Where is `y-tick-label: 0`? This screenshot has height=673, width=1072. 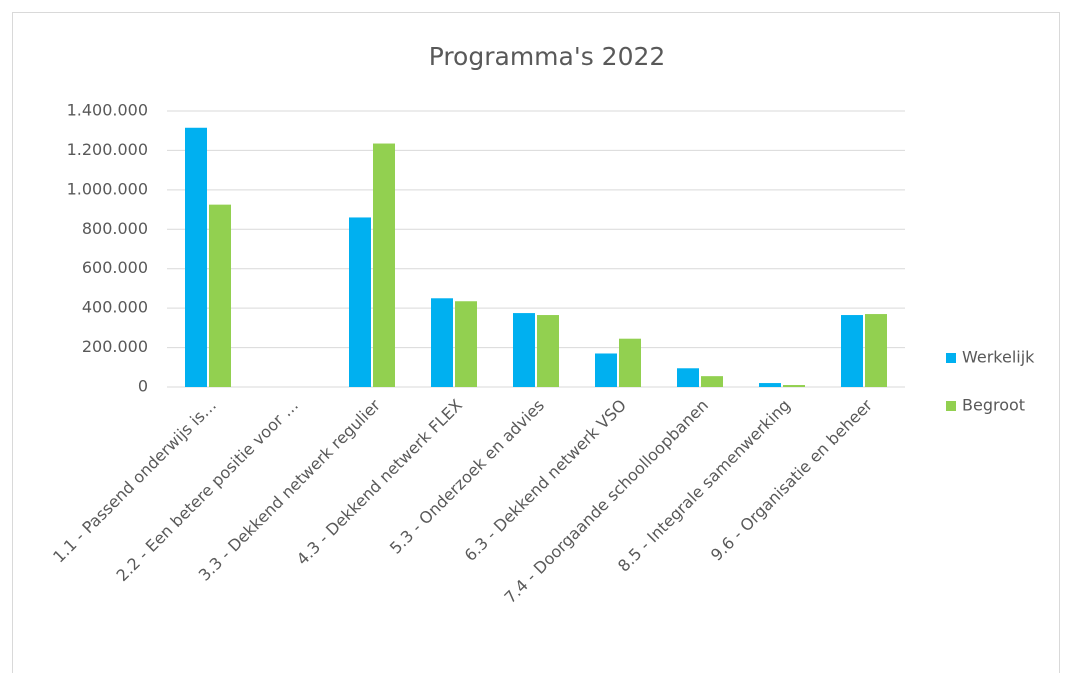
y-tick-label: 0 is located at coordinates (143, 386).